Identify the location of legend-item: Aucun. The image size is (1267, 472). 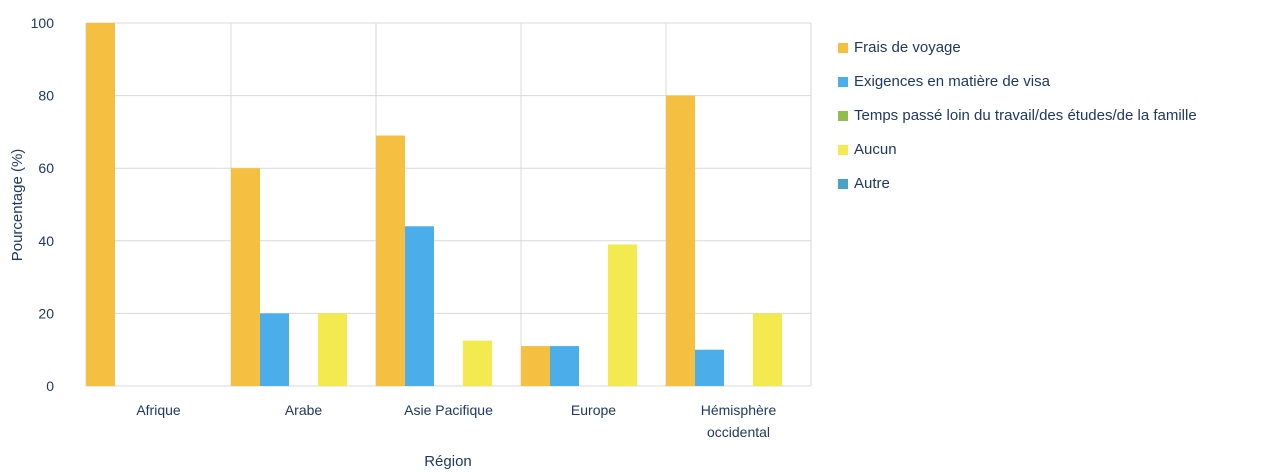
(1017, 149).